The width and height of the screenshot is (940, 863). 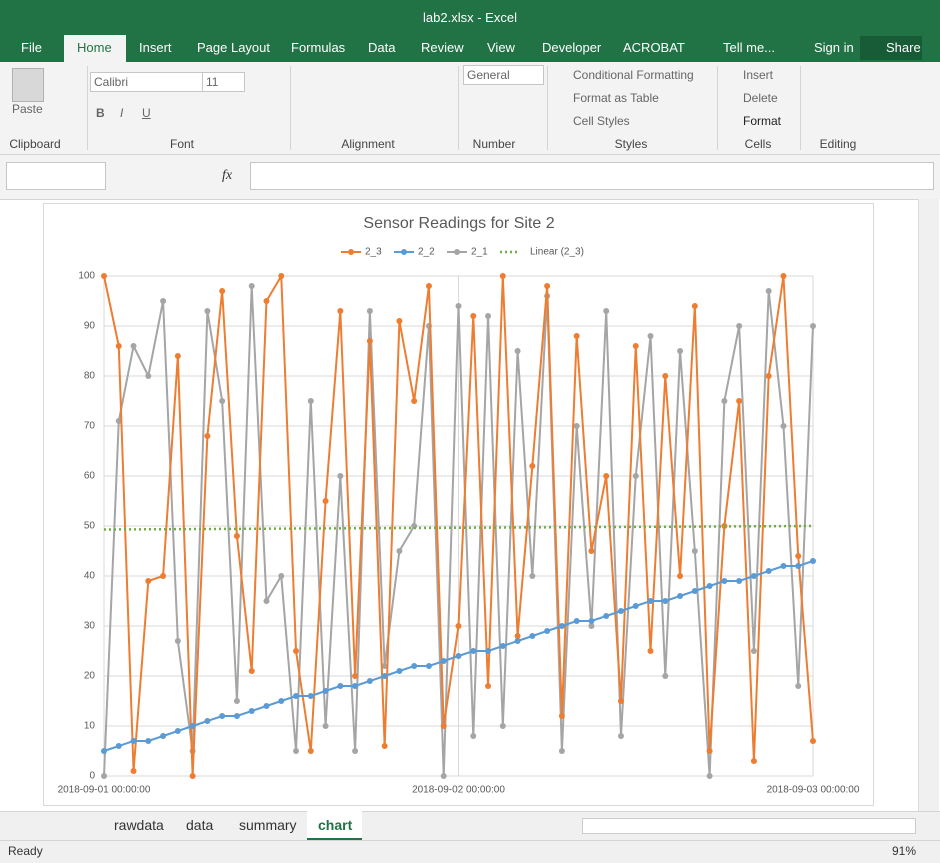 What do you see at coordinates (86, 276) in the screenshot?
I see `y-tick-label: 100` at bounding box center [86, 276].